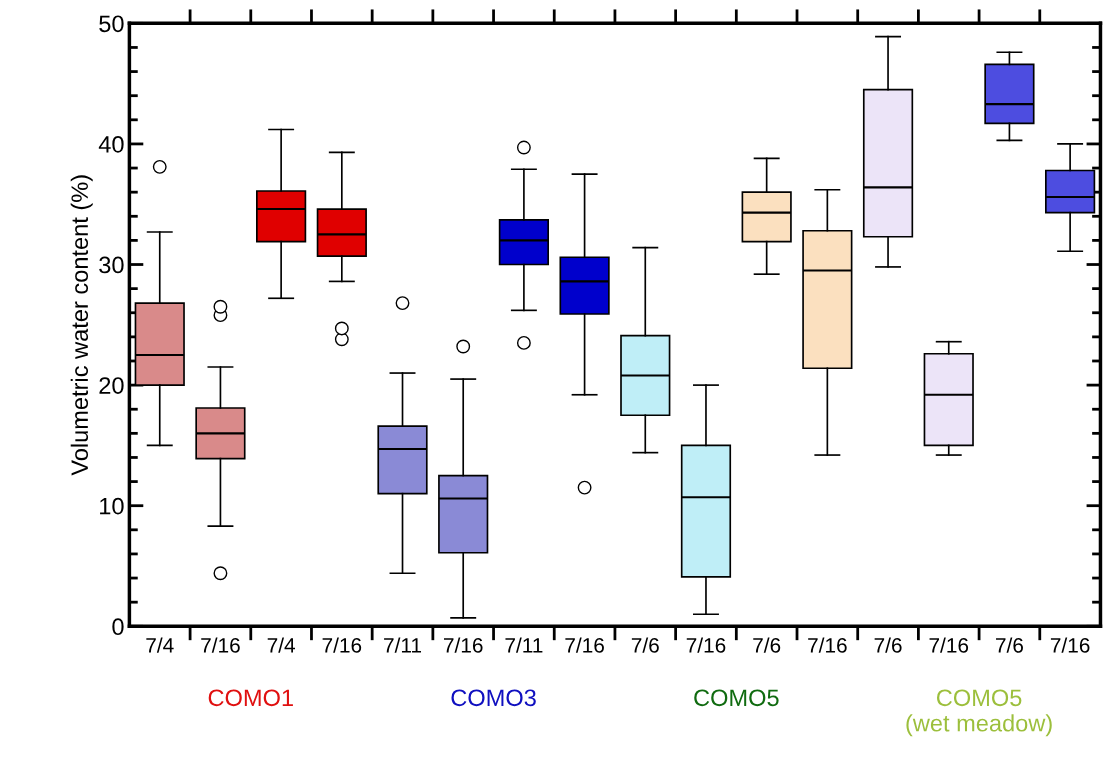 This screenshot has width=1106, height=778. Describe the element at coordinates (736, 698) in the screenshot. I see `text: COMO5` at that location.